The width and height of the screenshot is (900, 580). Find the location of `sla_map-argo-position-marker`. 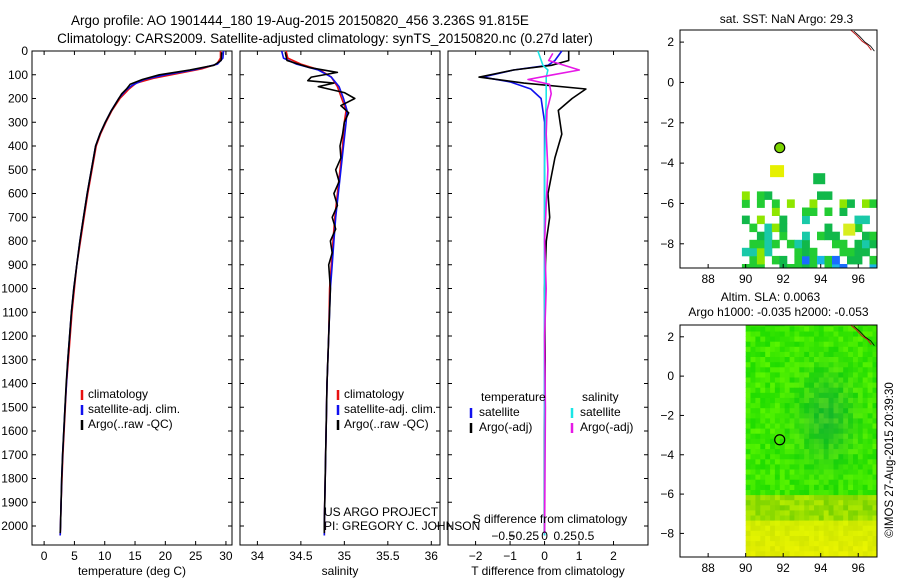

sla_map-argo-position-marker is located at coordinates (780, 440).